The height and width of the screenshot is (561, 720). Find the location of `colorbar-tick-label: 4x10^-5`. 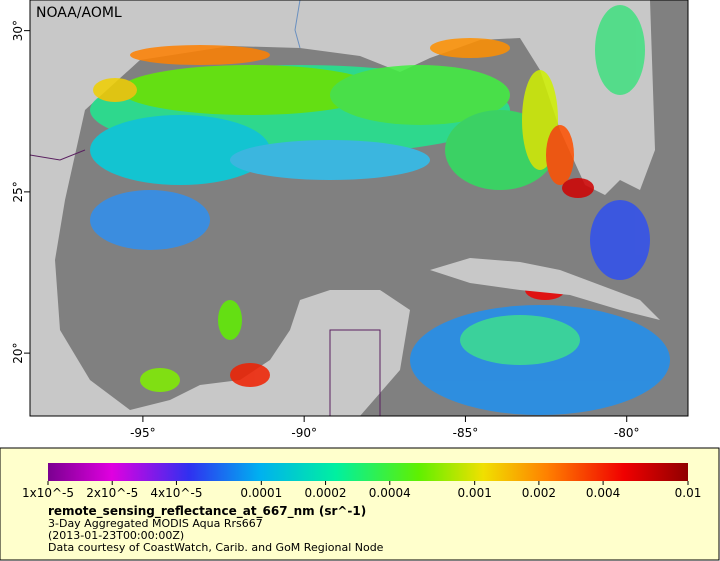

colorbar-tick-label: 4x10^-5 is located at coordinates (176, 493).